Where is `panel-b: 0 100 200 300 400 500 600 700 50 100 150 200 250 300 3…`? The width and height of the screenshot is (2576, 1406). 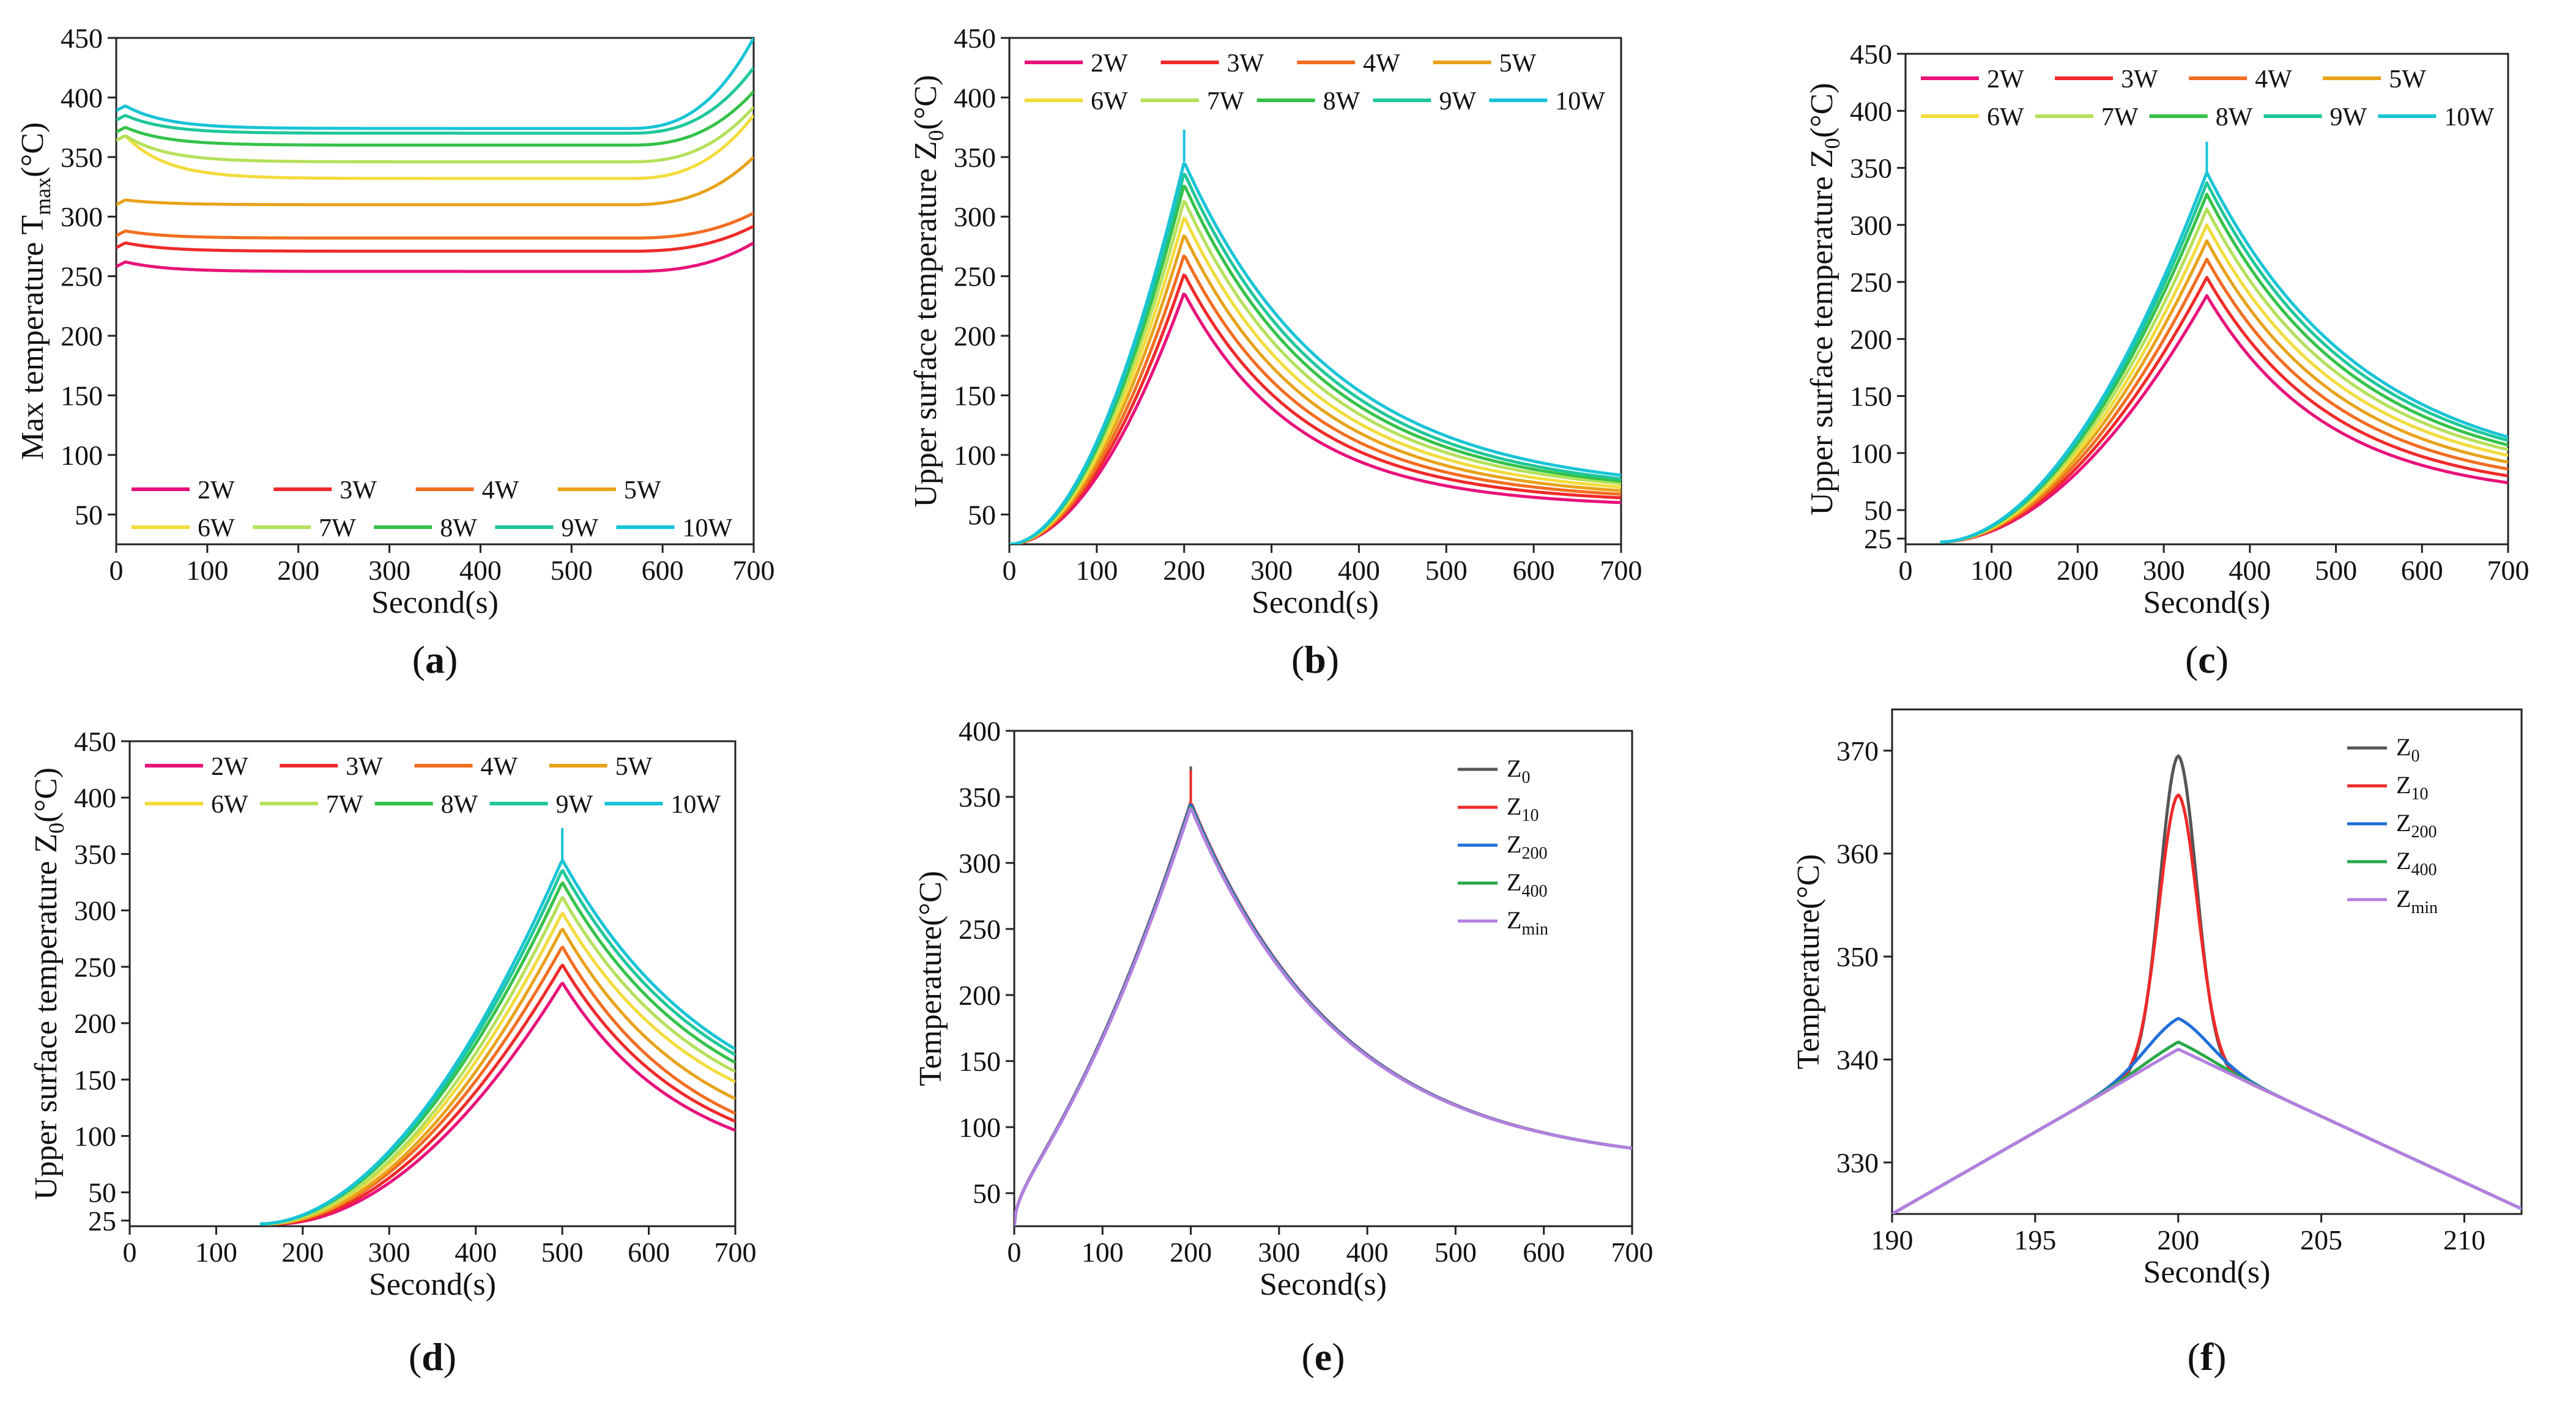 panel-b: 0 100 200 300 400 500 600 700 50 100 150 200 250 300 3… is located at coordinates (1275, 352).